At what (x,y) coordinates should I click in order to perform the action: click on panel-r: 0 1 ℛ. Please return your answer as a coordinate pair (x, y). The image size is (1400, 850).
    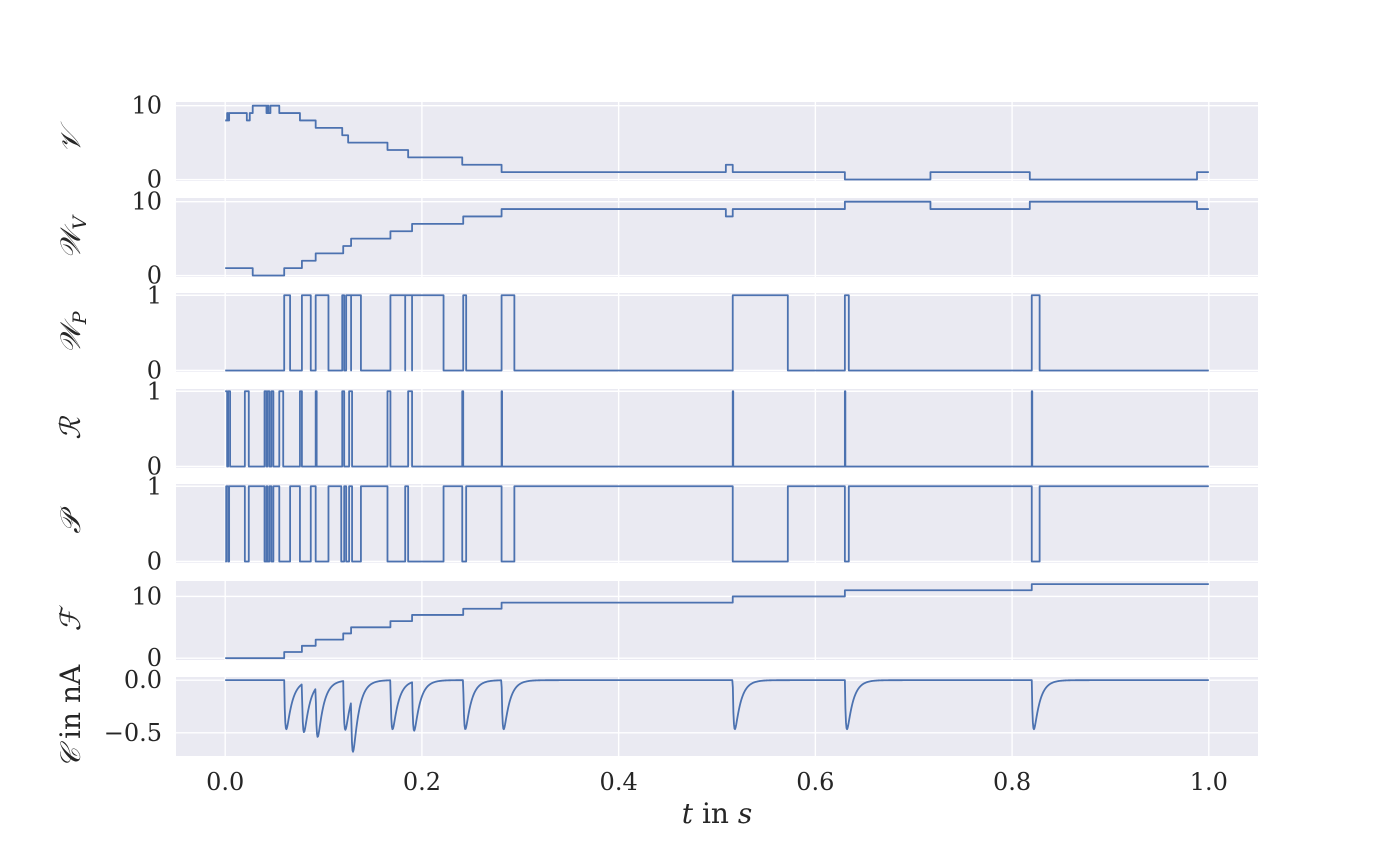
    Looking at the image, I should click on (656, 428).